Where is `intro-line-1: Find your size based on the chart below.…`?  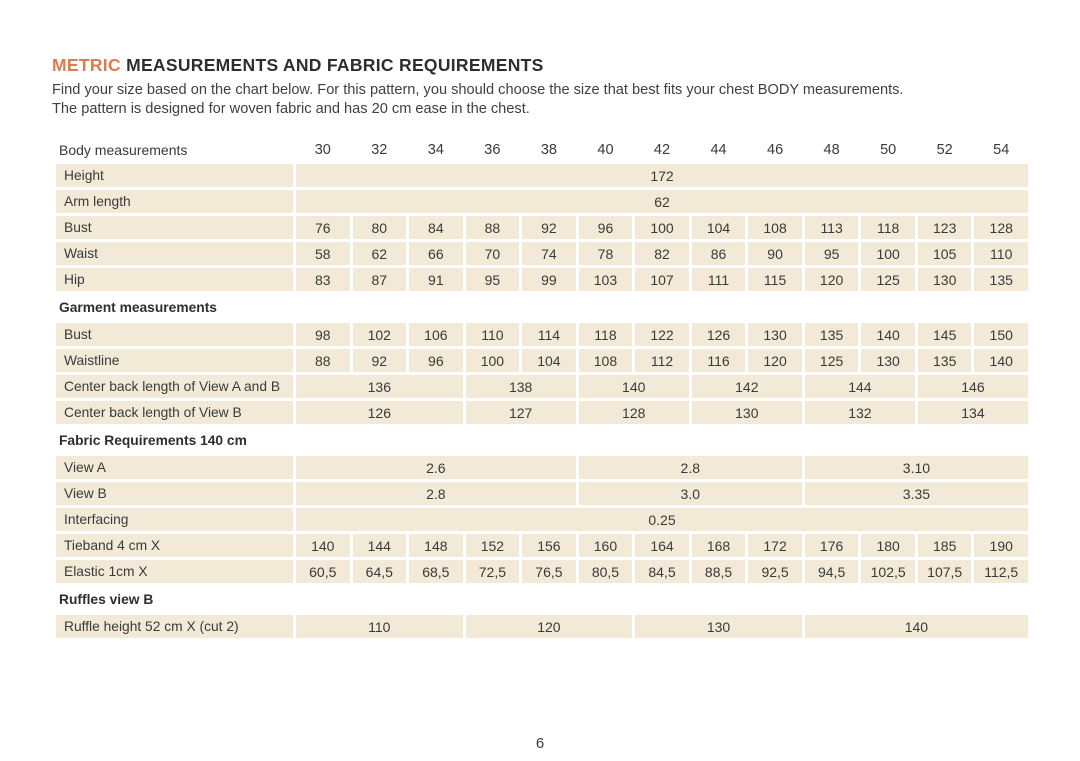 intro-line-1: Find your size based on the chart below.… is located at coordinates (478, 90).